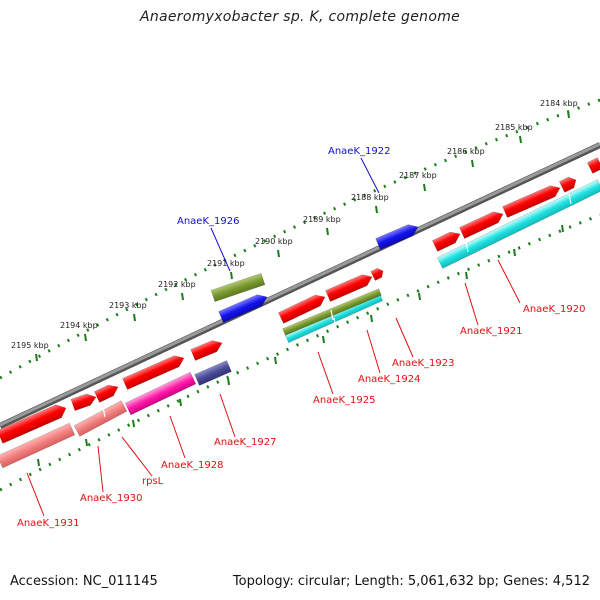 The image size is (600, 600). What do you see at coordinates (423, 363) in the screenshot?
I see `gene-label: AnaeK_1923` at bounding box center [423, 363].